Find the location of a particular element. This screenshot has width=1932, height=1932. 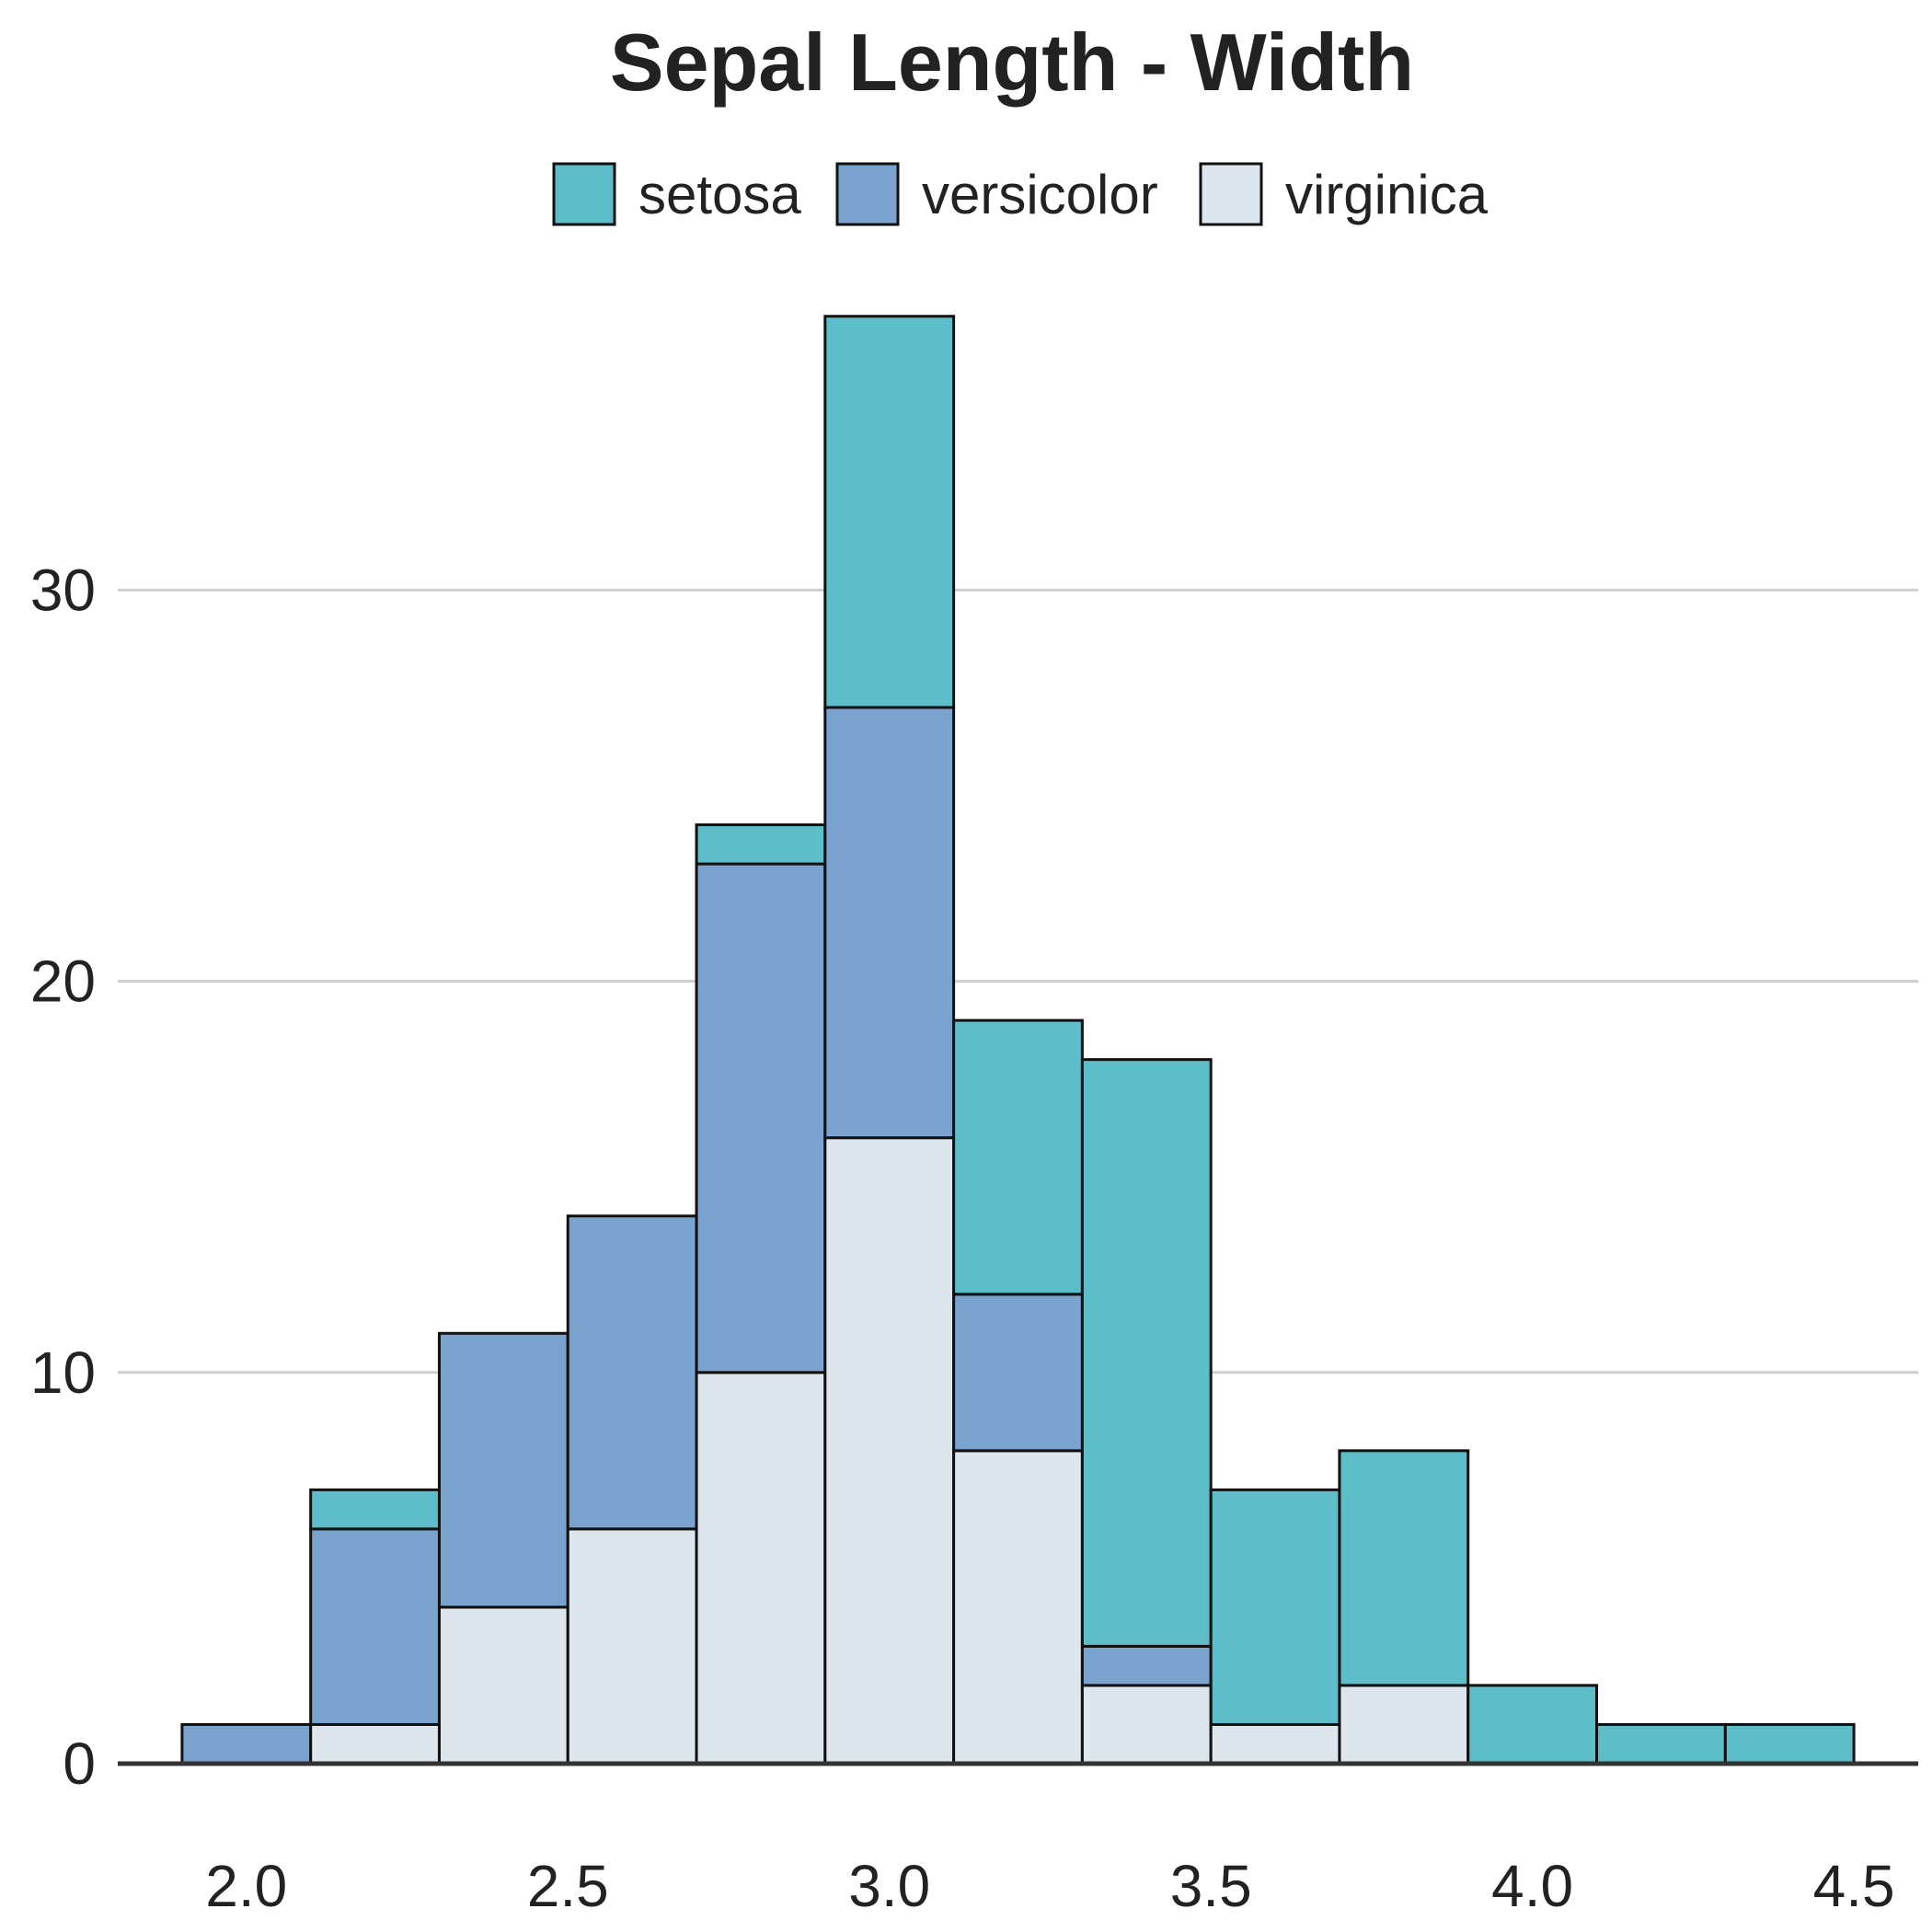

chart-title: Sepal Length - Width is located at coordinates (1012, 62).